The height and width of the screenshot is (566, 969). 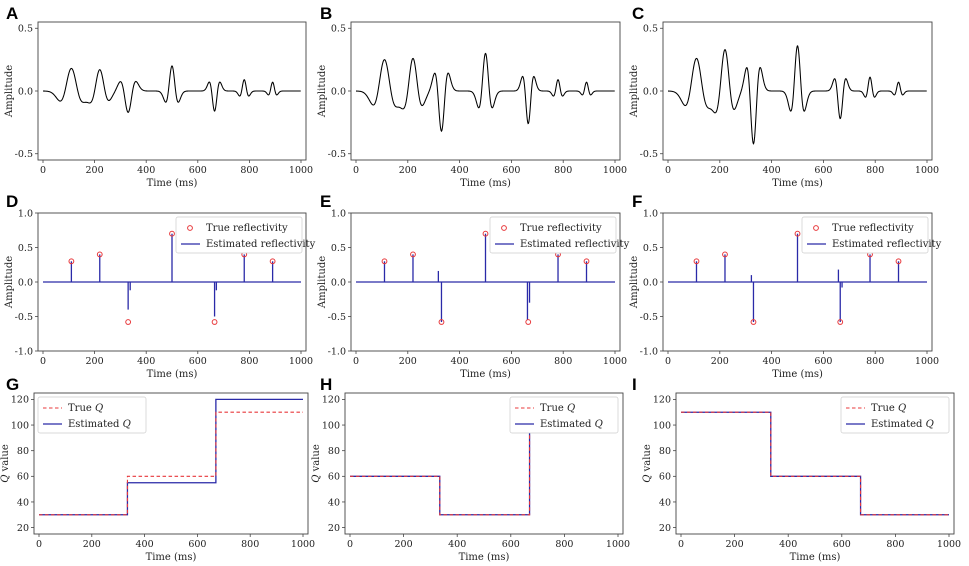 I want to click on panel-label-c: C, so click(x=638, y=13).